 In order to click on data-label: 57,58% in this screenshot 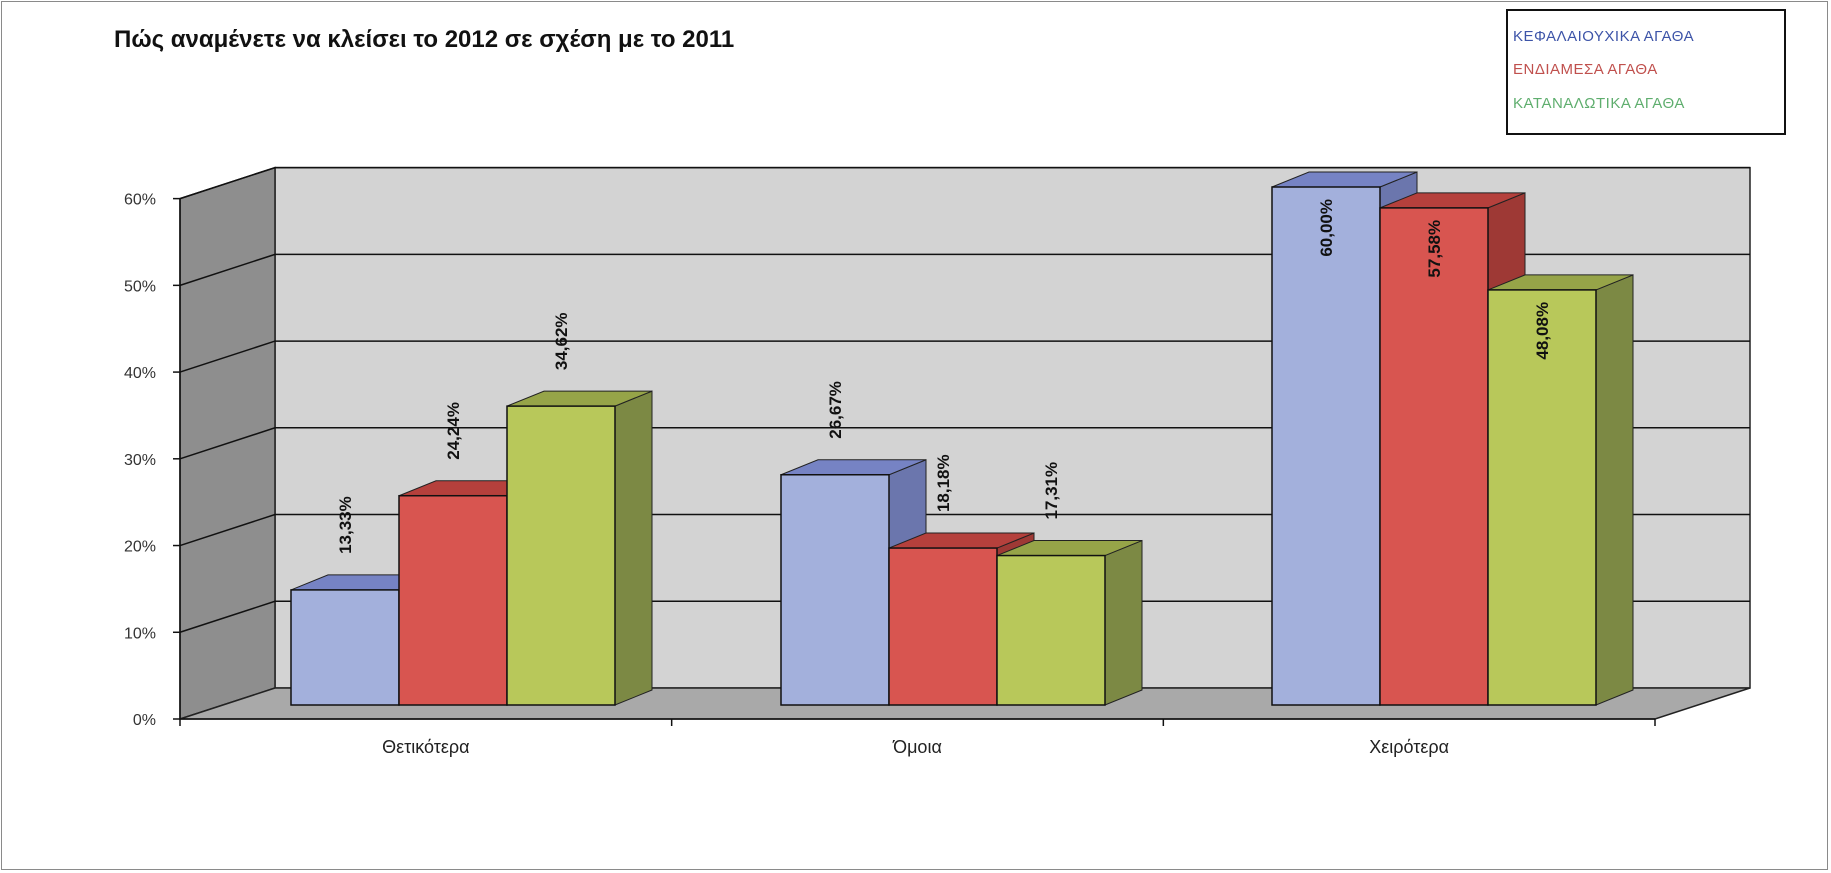, I will do `click(1434, 249)`.